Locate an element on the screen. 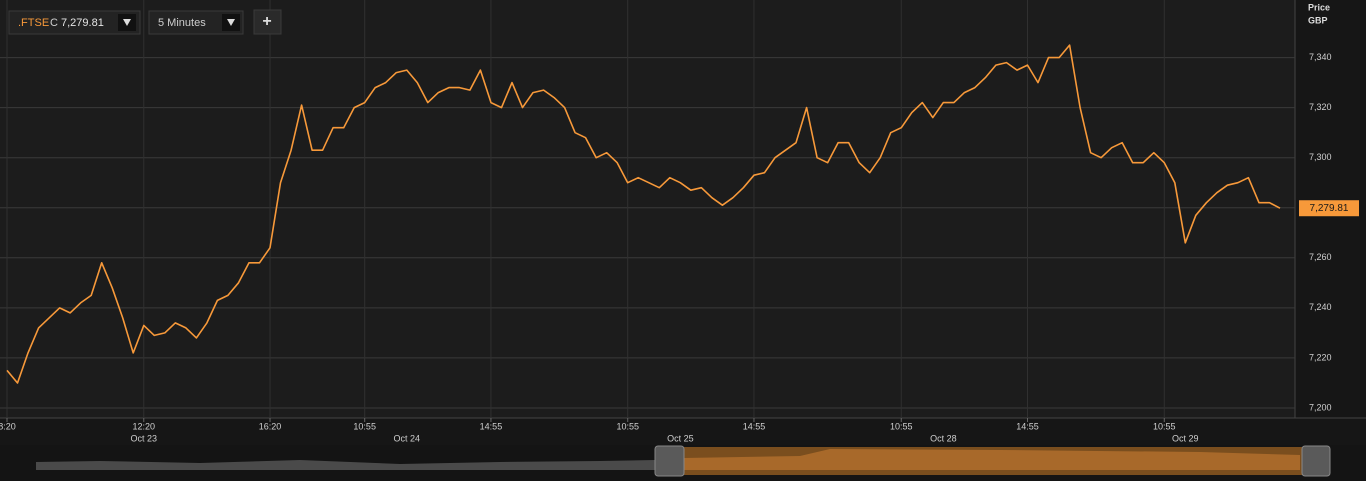 This screenshot has height=481, width=1366. date-label: Oct 25 is located at coordinates (680, 438).